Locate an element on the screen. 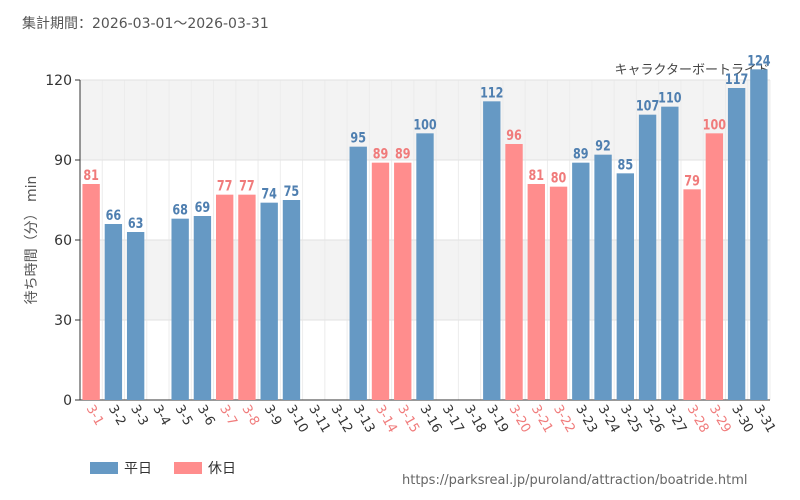  legend: 平日 休日 is located at coordinates (163, 468).